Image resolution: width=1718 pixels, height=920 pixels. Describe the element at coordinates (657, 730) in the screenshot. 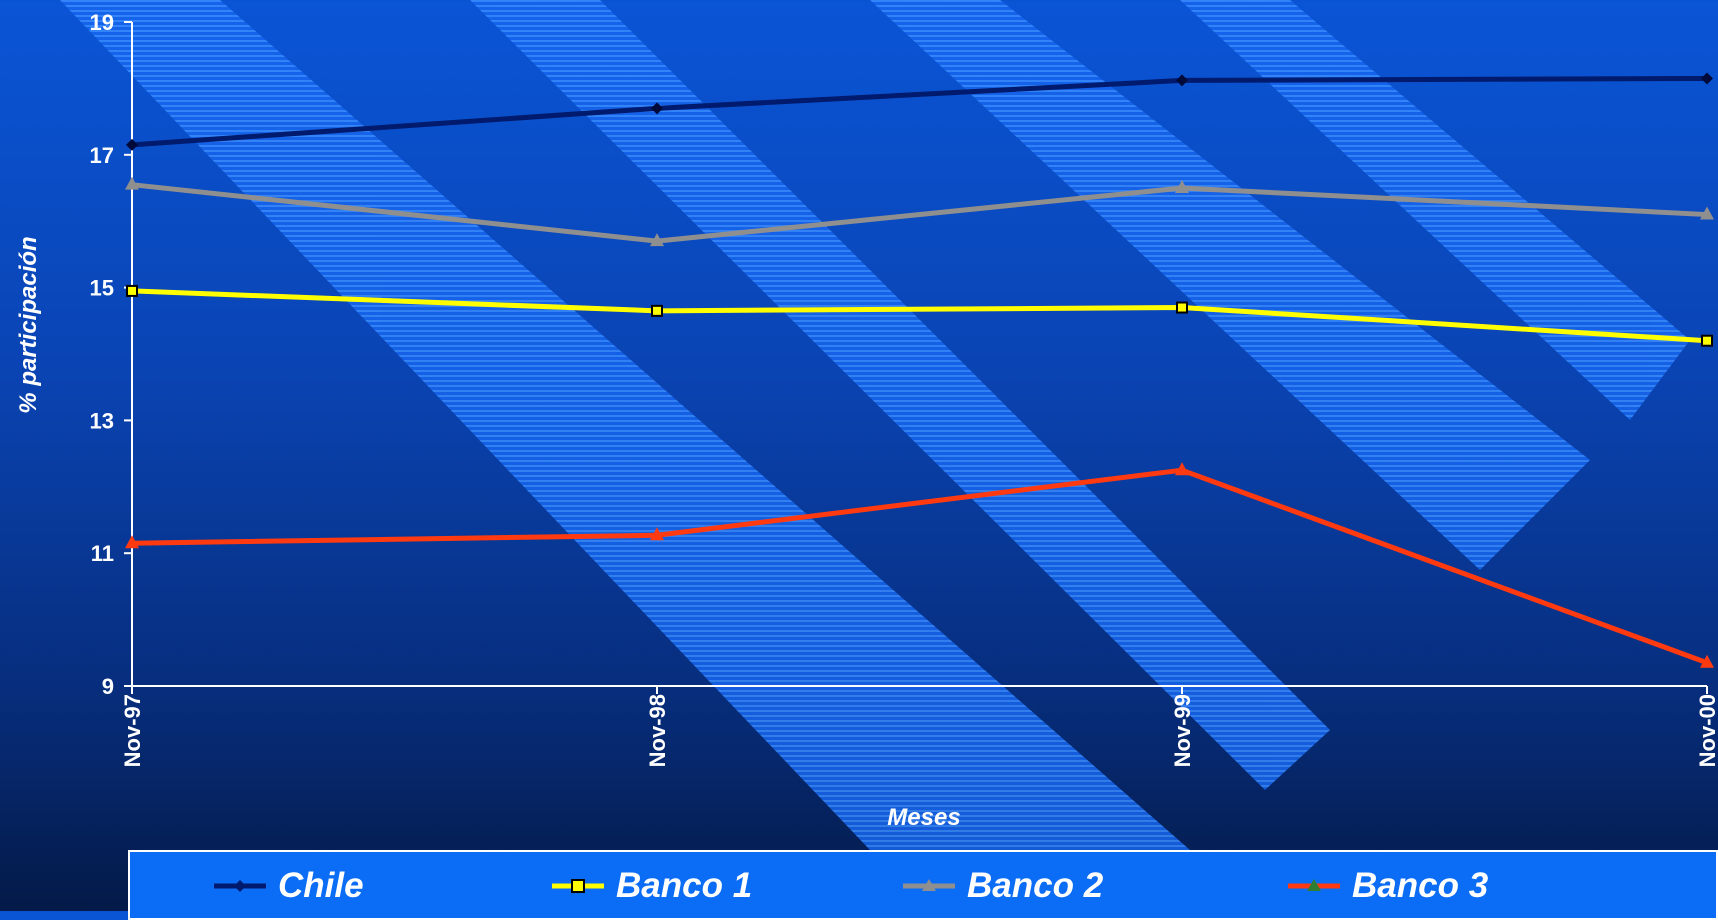

I see `x-tick-label: Nov-98` at that location.